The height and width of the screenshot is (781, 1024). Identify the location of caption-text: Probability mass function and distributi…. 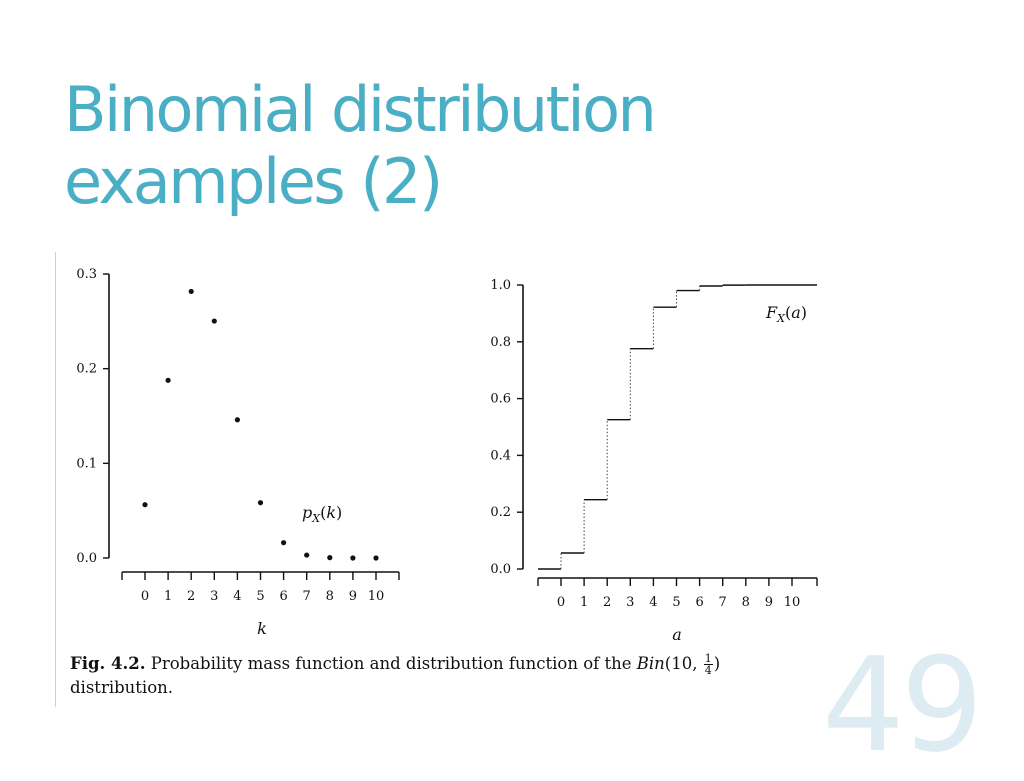
(391, 663).